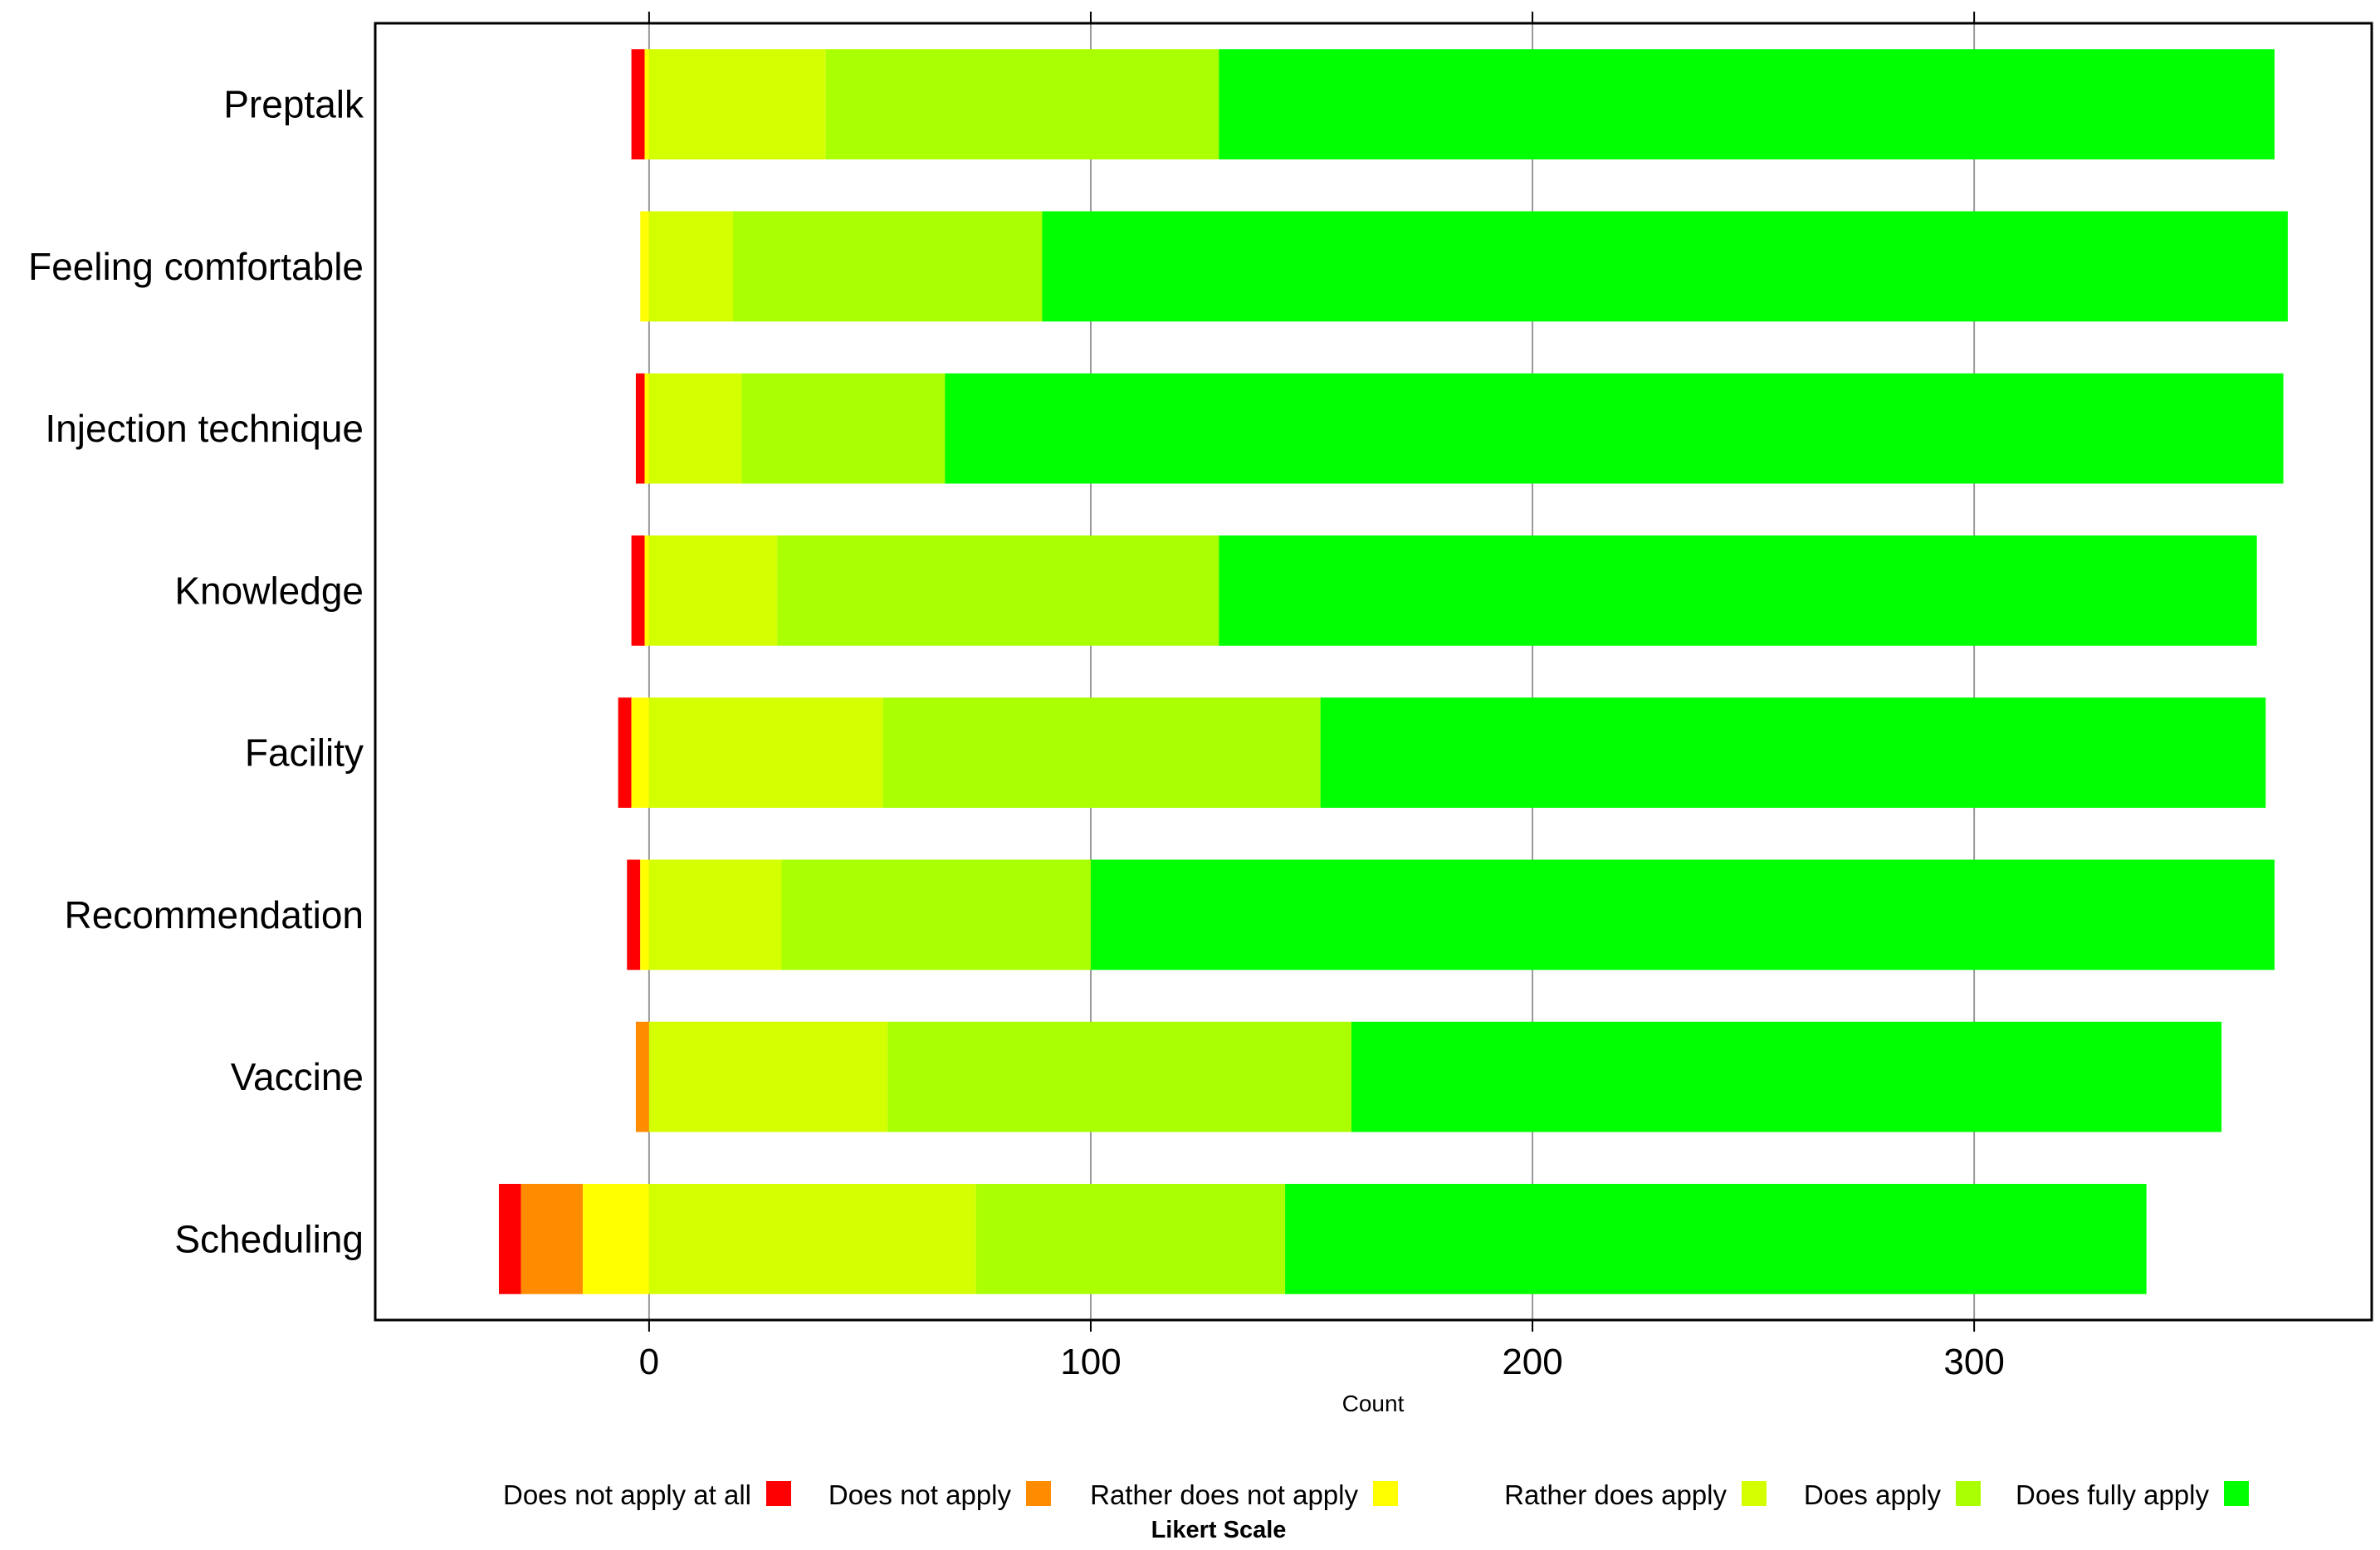  Describe the element at coordinates (204, 428) in the screenshot. I see `category-label-injection-technique: Injection technique` at that location.